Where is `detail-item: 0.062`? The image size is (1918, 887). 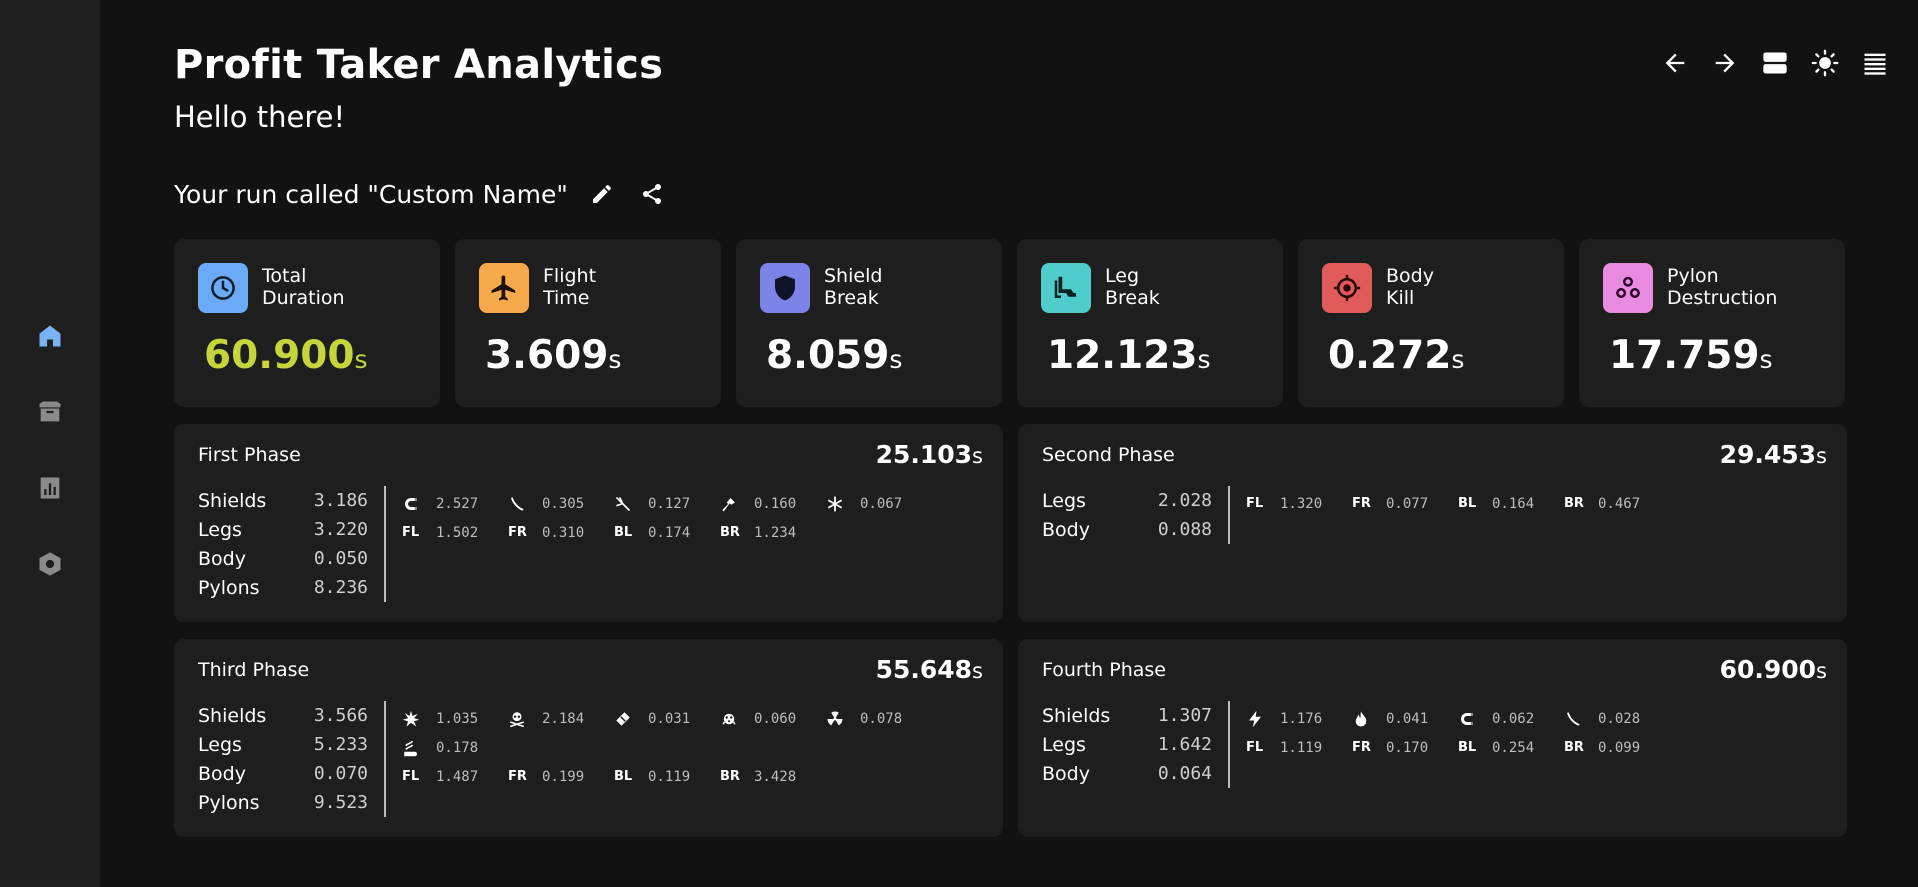
detail-item: 0.062 is located at coordinates (1511, 719).